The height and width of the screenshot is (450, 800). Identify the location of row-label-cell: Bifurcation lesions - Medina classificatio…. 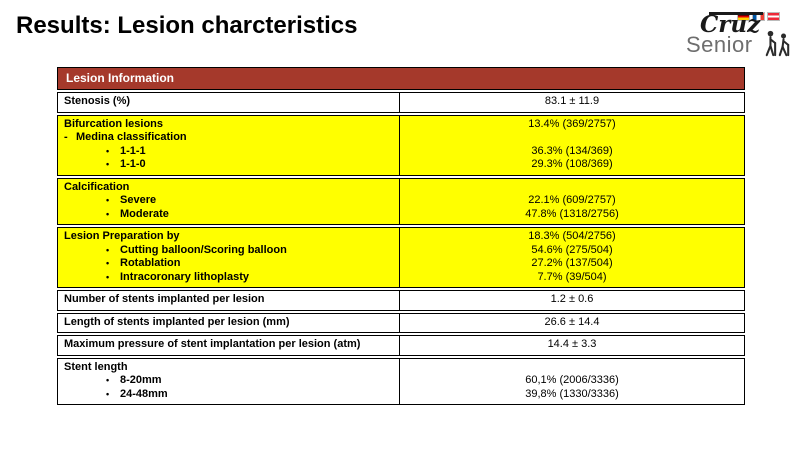
(228, 145).